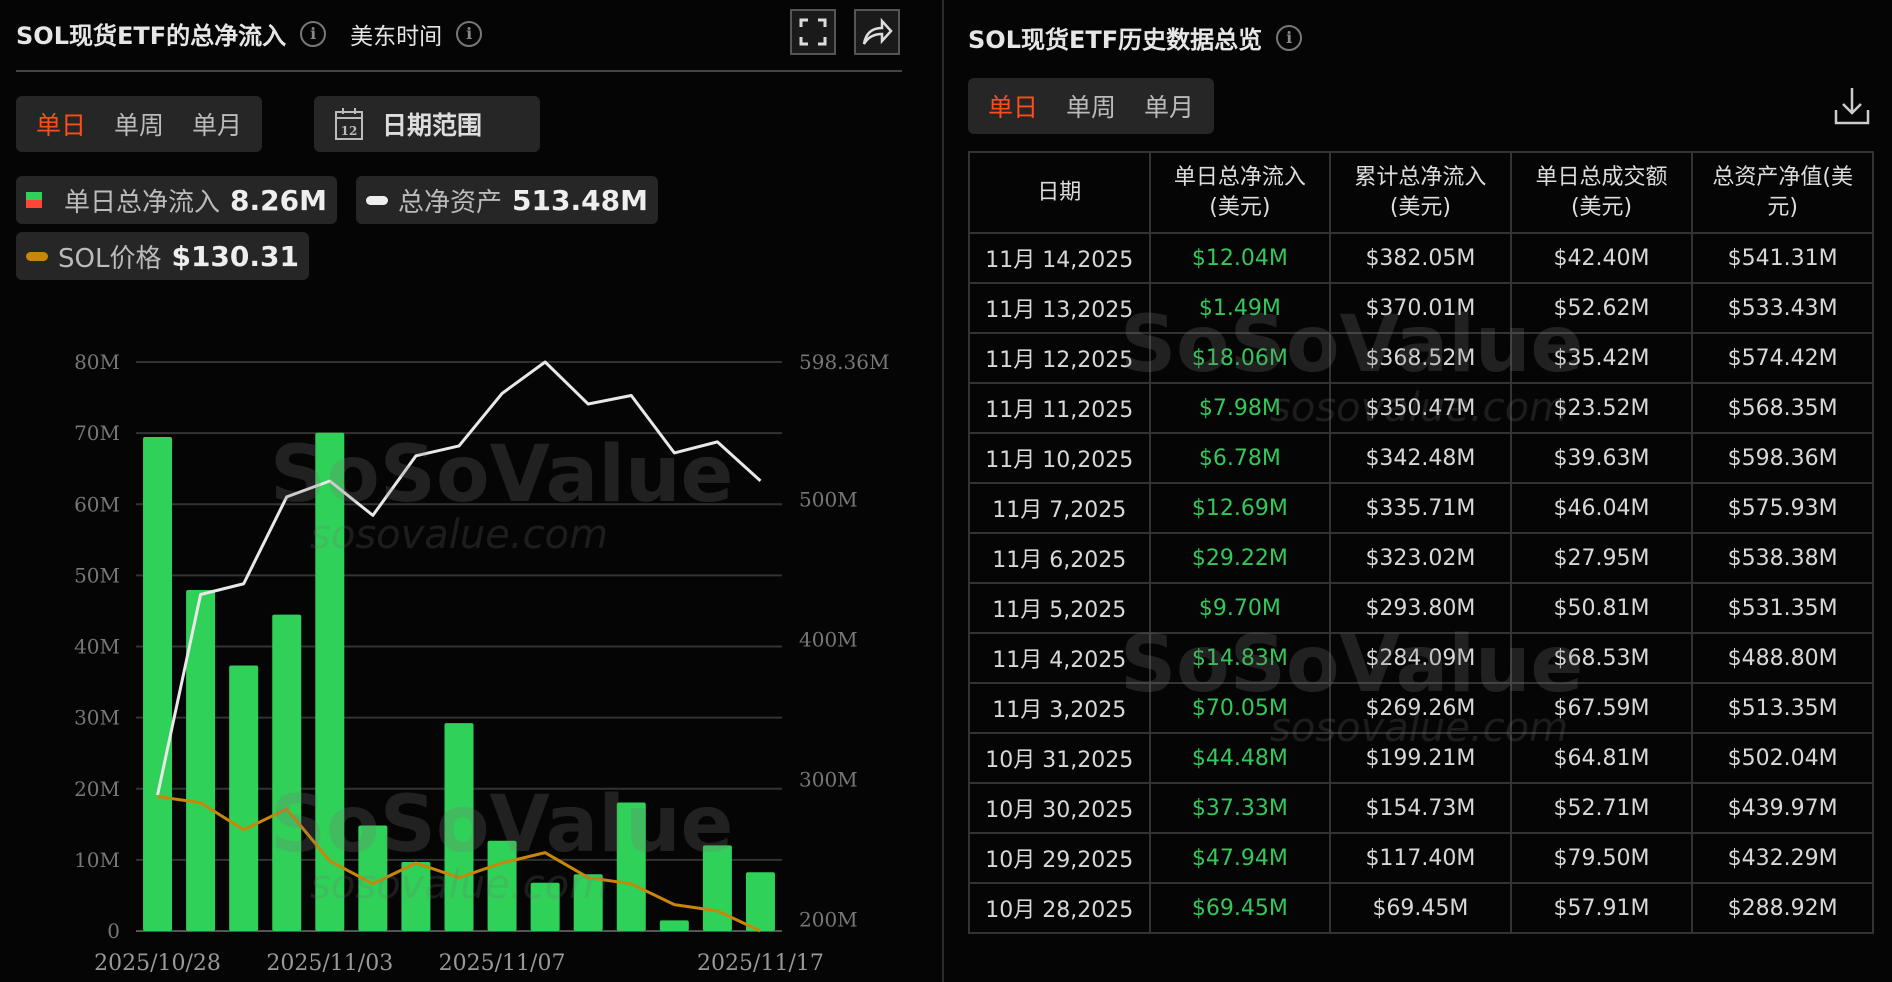  I want to click on table-cell: 10月 31,2025, so click(1059, 758).